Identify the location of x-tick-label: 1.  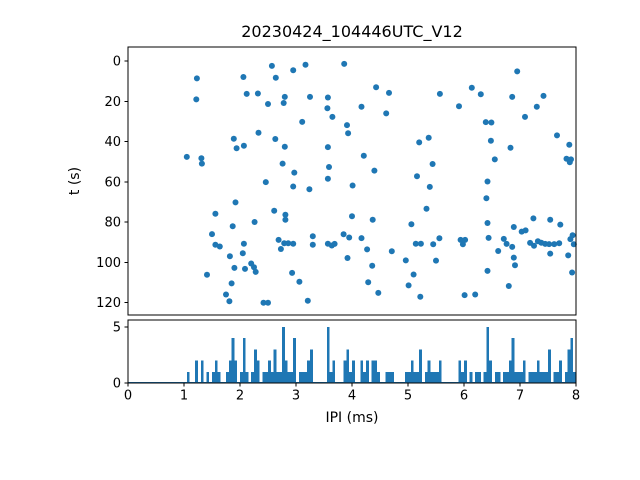
(184, 396).